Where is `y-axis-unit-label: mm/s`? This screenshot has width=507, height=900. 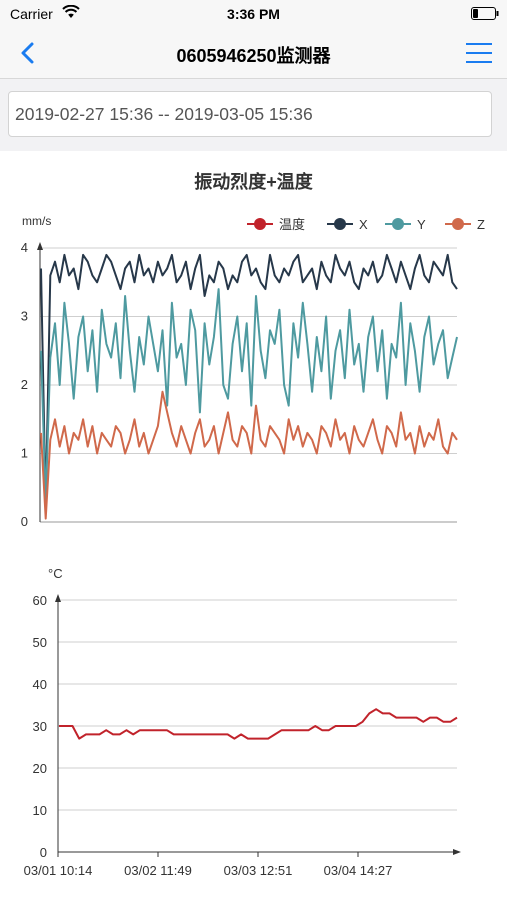 y-axis-unit-label: mm/s is located at coordinates (36, 221).